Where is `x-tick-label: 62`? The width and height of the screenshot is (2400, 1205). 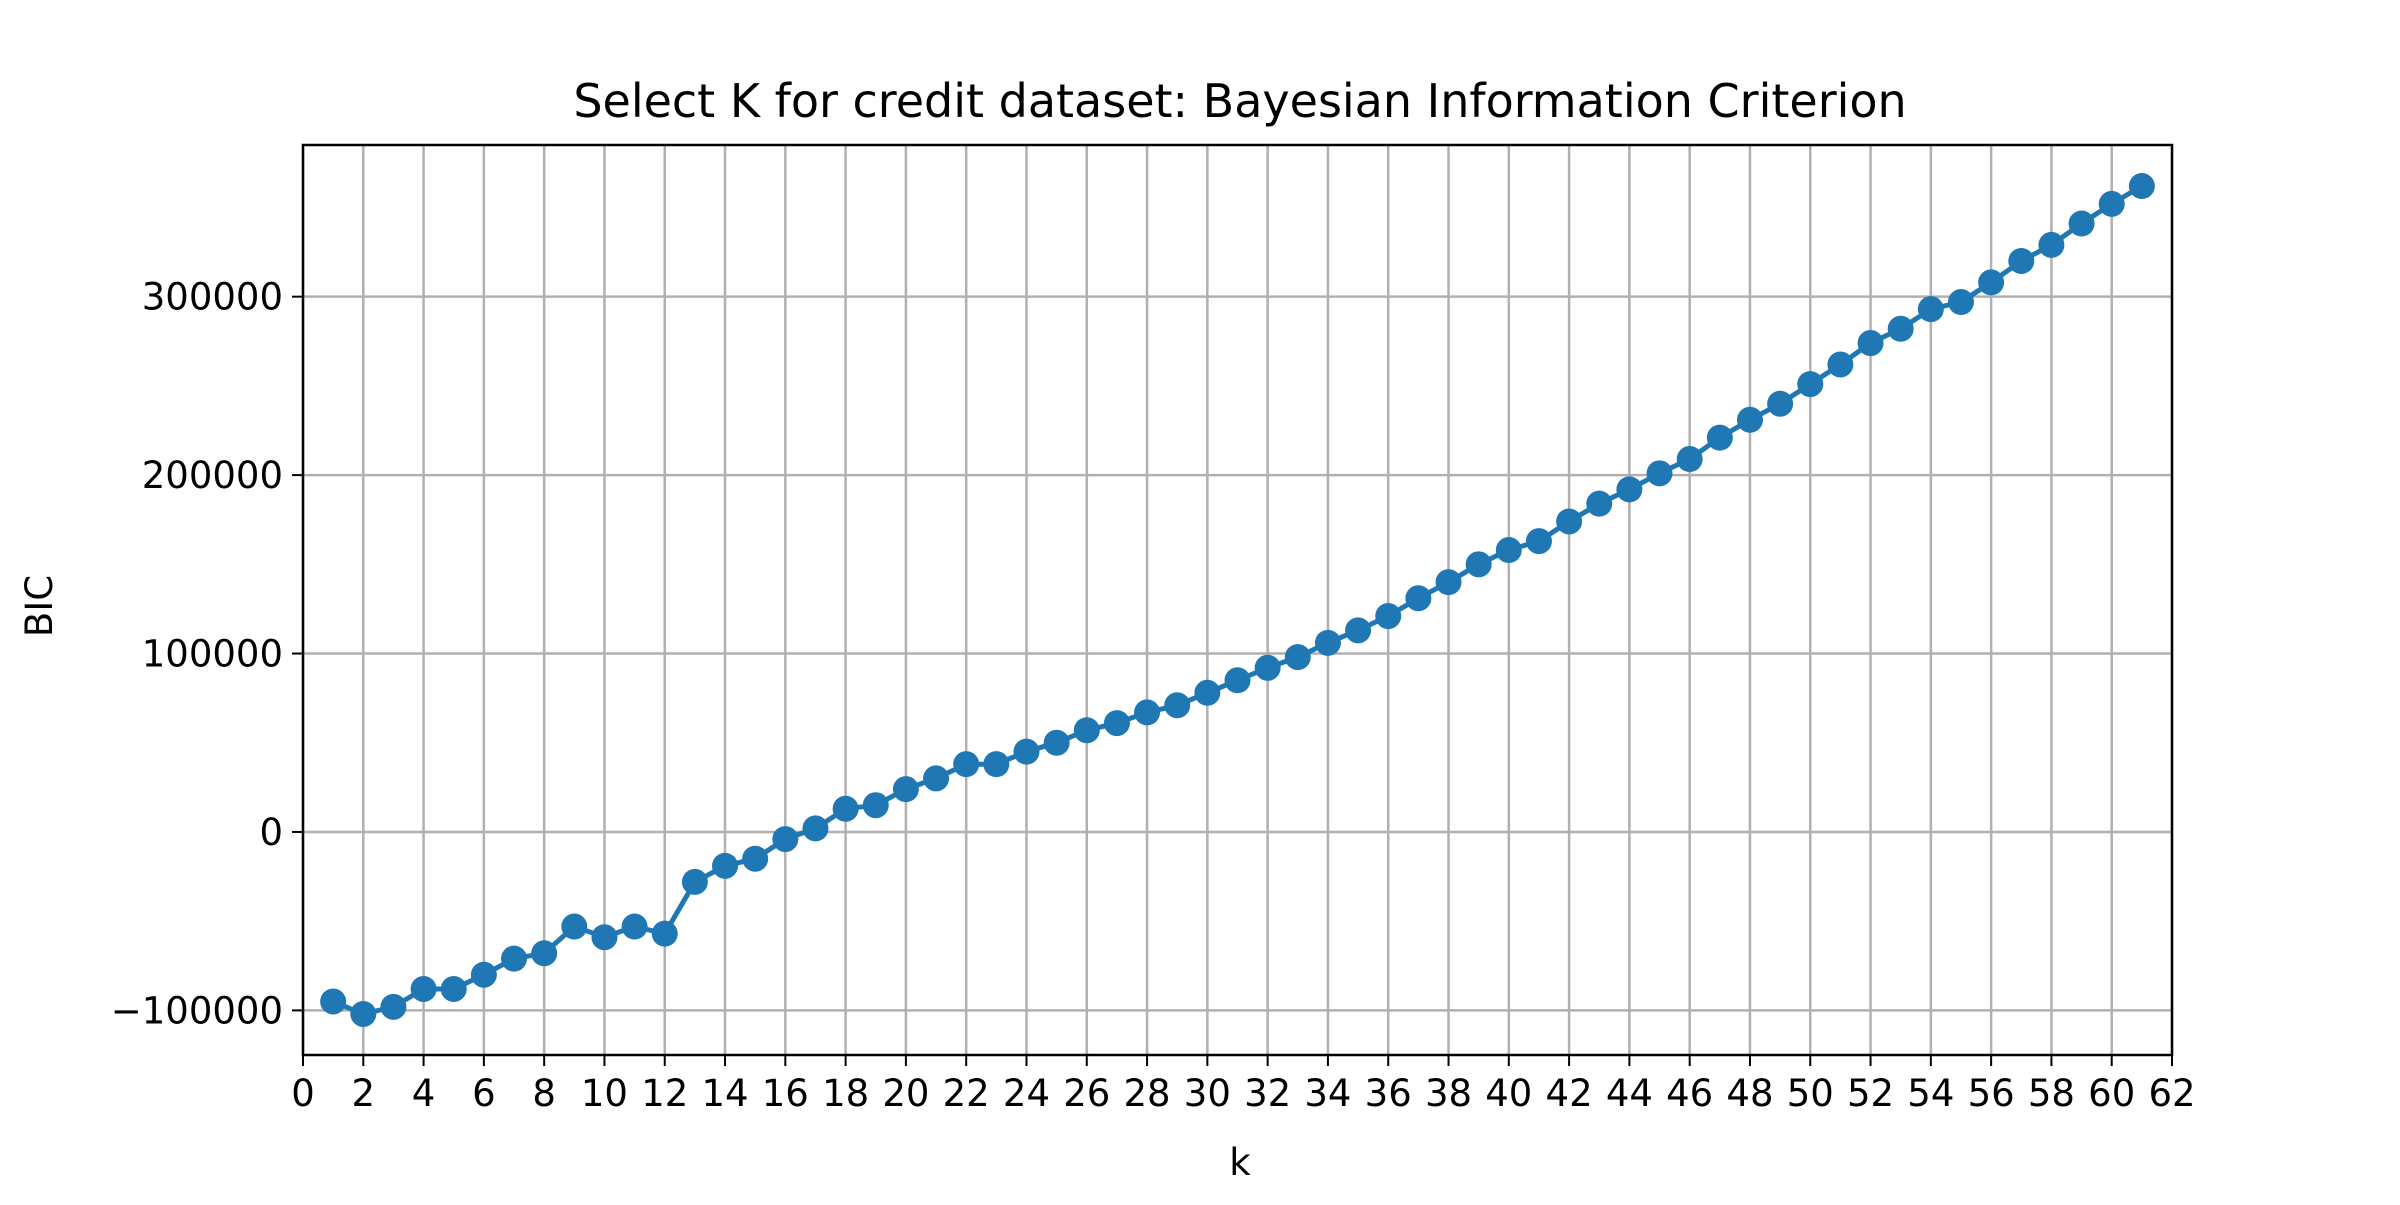
x-tick-label: 62 is located at coordinates (2171, 1093).